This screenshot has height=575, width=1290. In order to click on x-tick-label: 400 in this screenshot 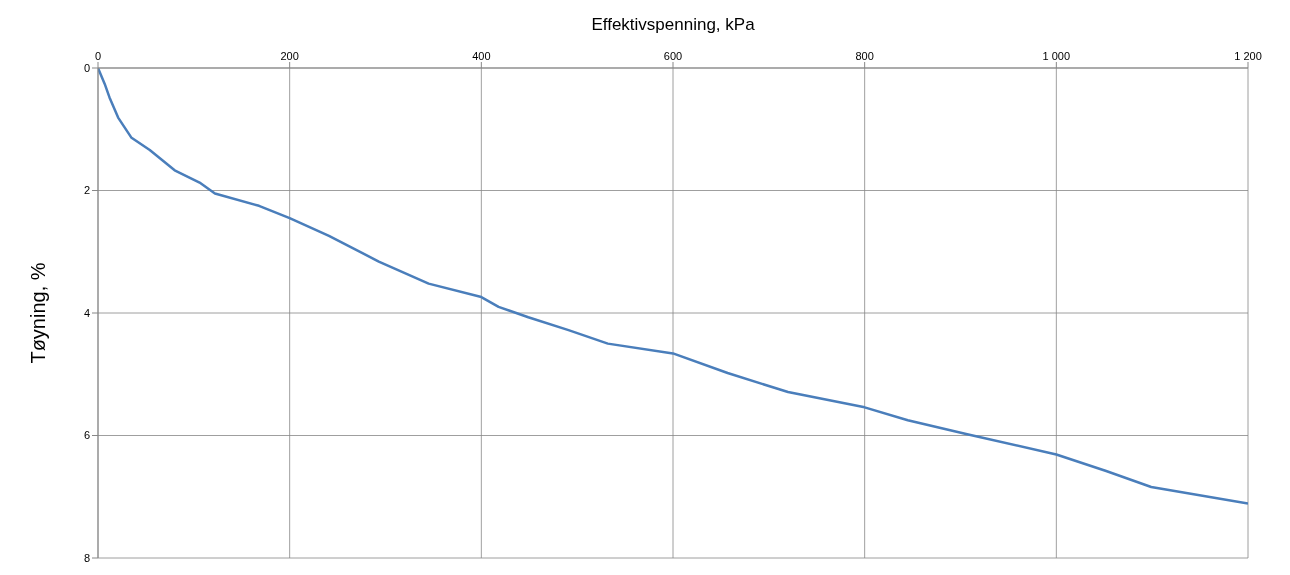, I will do `click(481, 56)`.